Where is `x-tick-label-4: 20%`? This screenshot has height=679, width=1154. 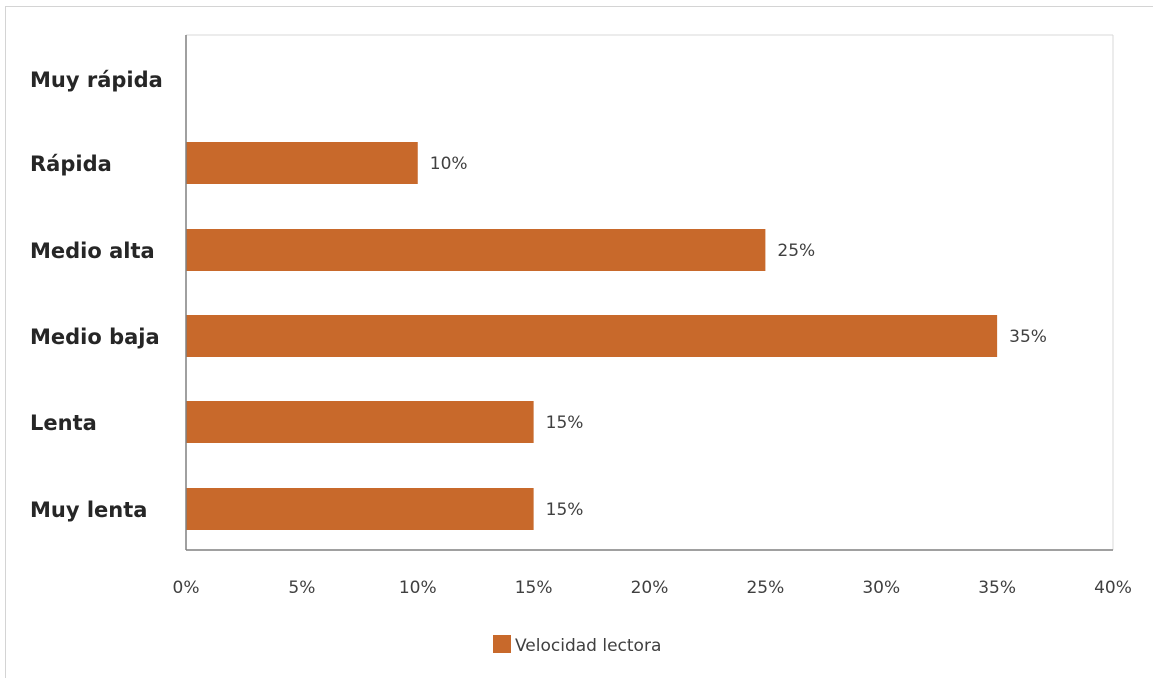
x-tick-label-4: 20% is located at coordinates (650, 588).